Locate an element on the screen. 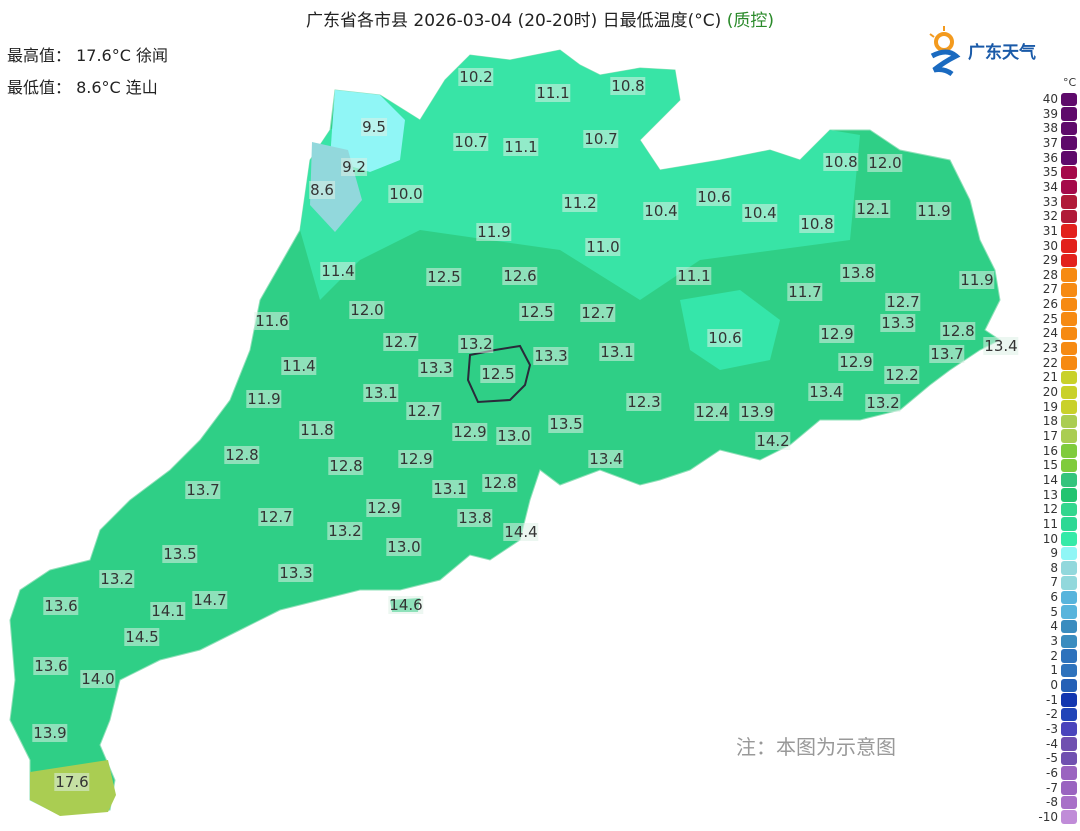 The image size is (1080, 831). station-temp-label: 12.7 is located at coordinates (903, 302).